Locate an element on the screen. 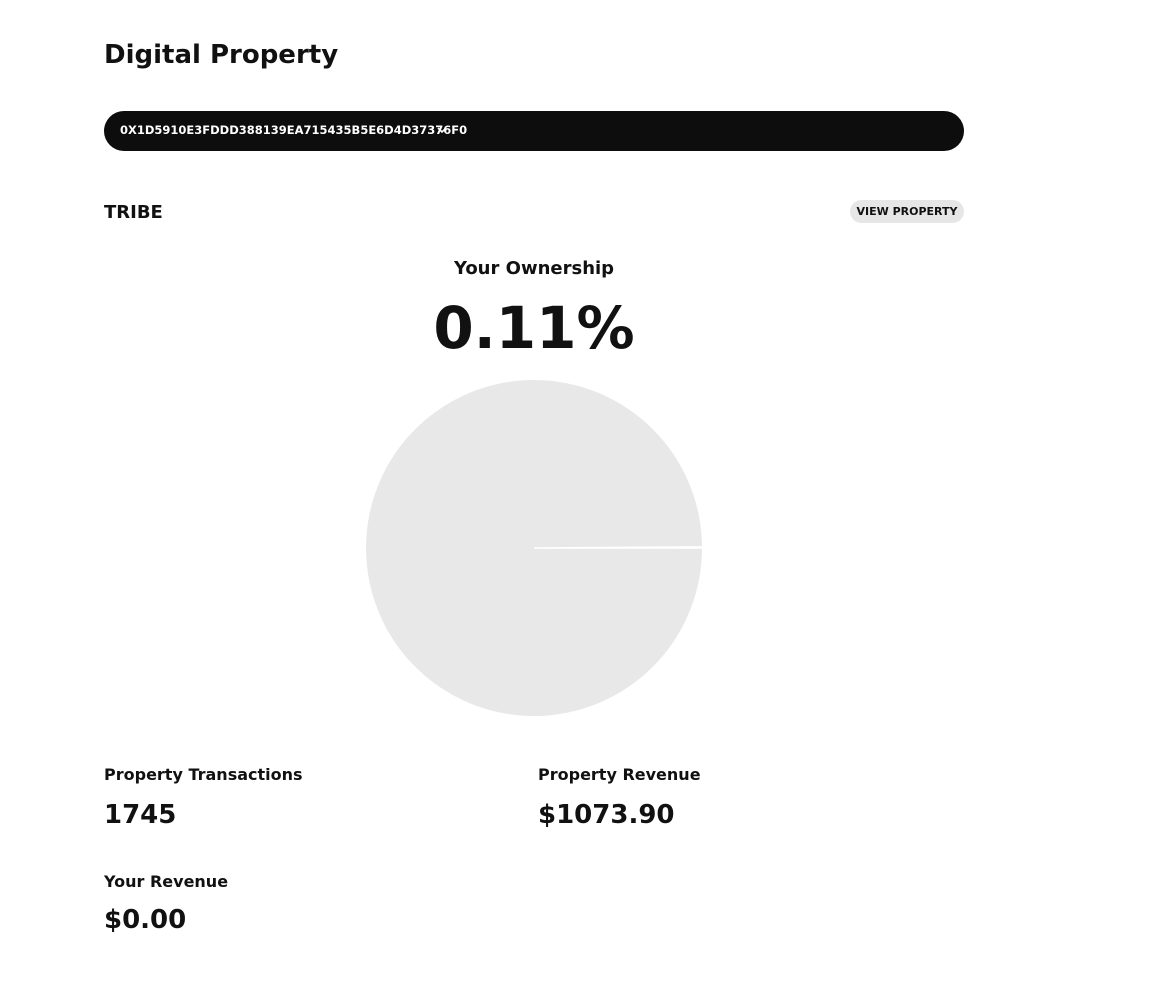  stat-value: $1073.90 is located at coordinates (606, 815).